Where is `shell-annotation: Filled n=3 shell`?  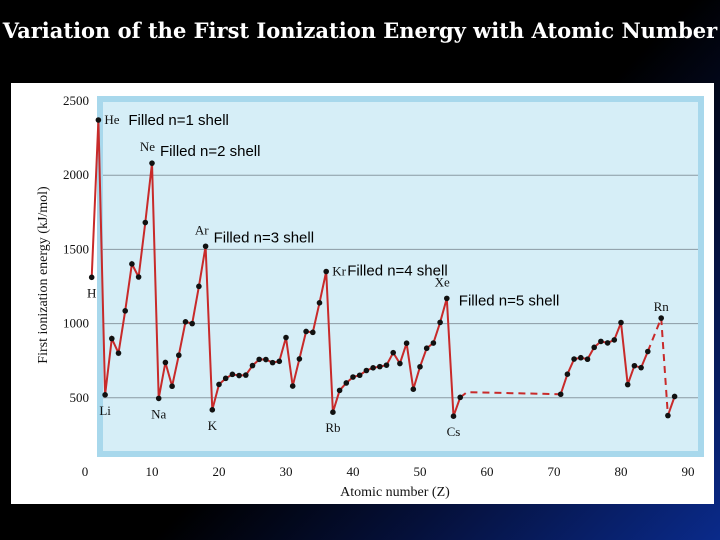 shell-annotation: Filled n=3 shell is located at coordinates (264, 237).